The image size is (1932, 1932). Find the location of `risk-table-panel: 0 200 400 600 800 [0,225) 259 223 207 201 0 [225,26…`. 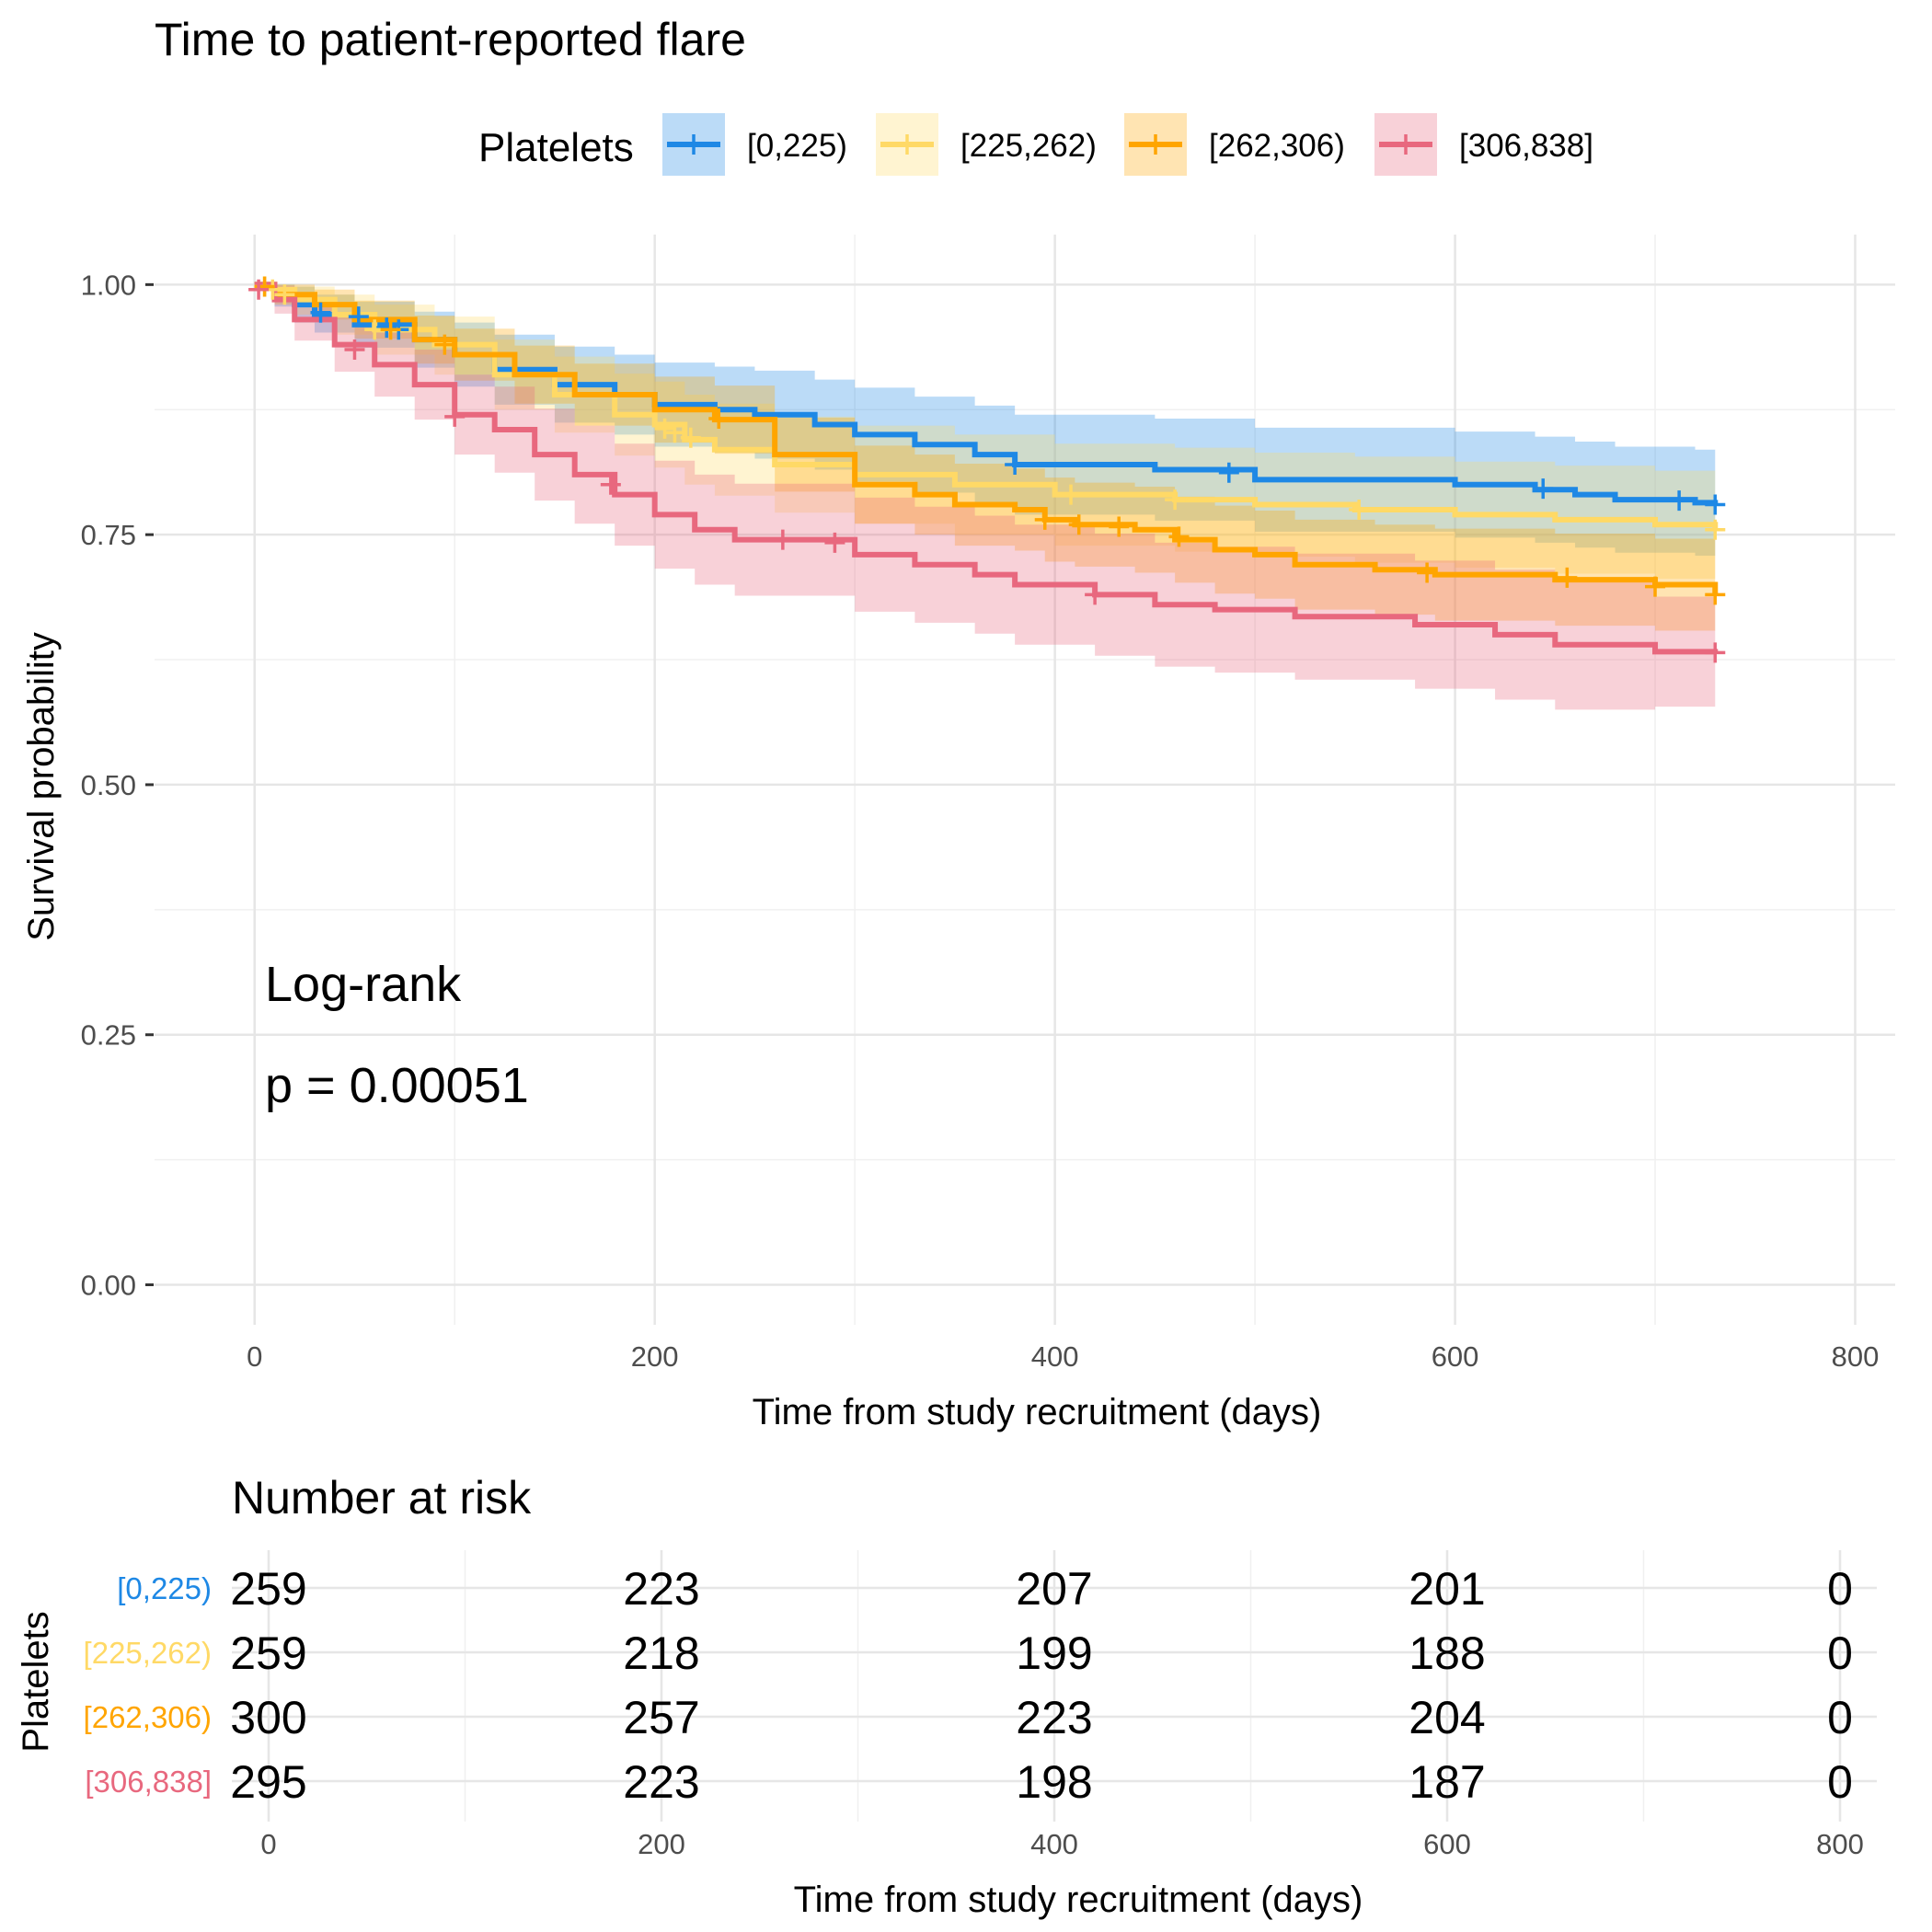

risk-table-panel: 0 200 400 600 800 [0,225) 259 223 207 201 0 [225,26… is located at coordinates (980, 1705).